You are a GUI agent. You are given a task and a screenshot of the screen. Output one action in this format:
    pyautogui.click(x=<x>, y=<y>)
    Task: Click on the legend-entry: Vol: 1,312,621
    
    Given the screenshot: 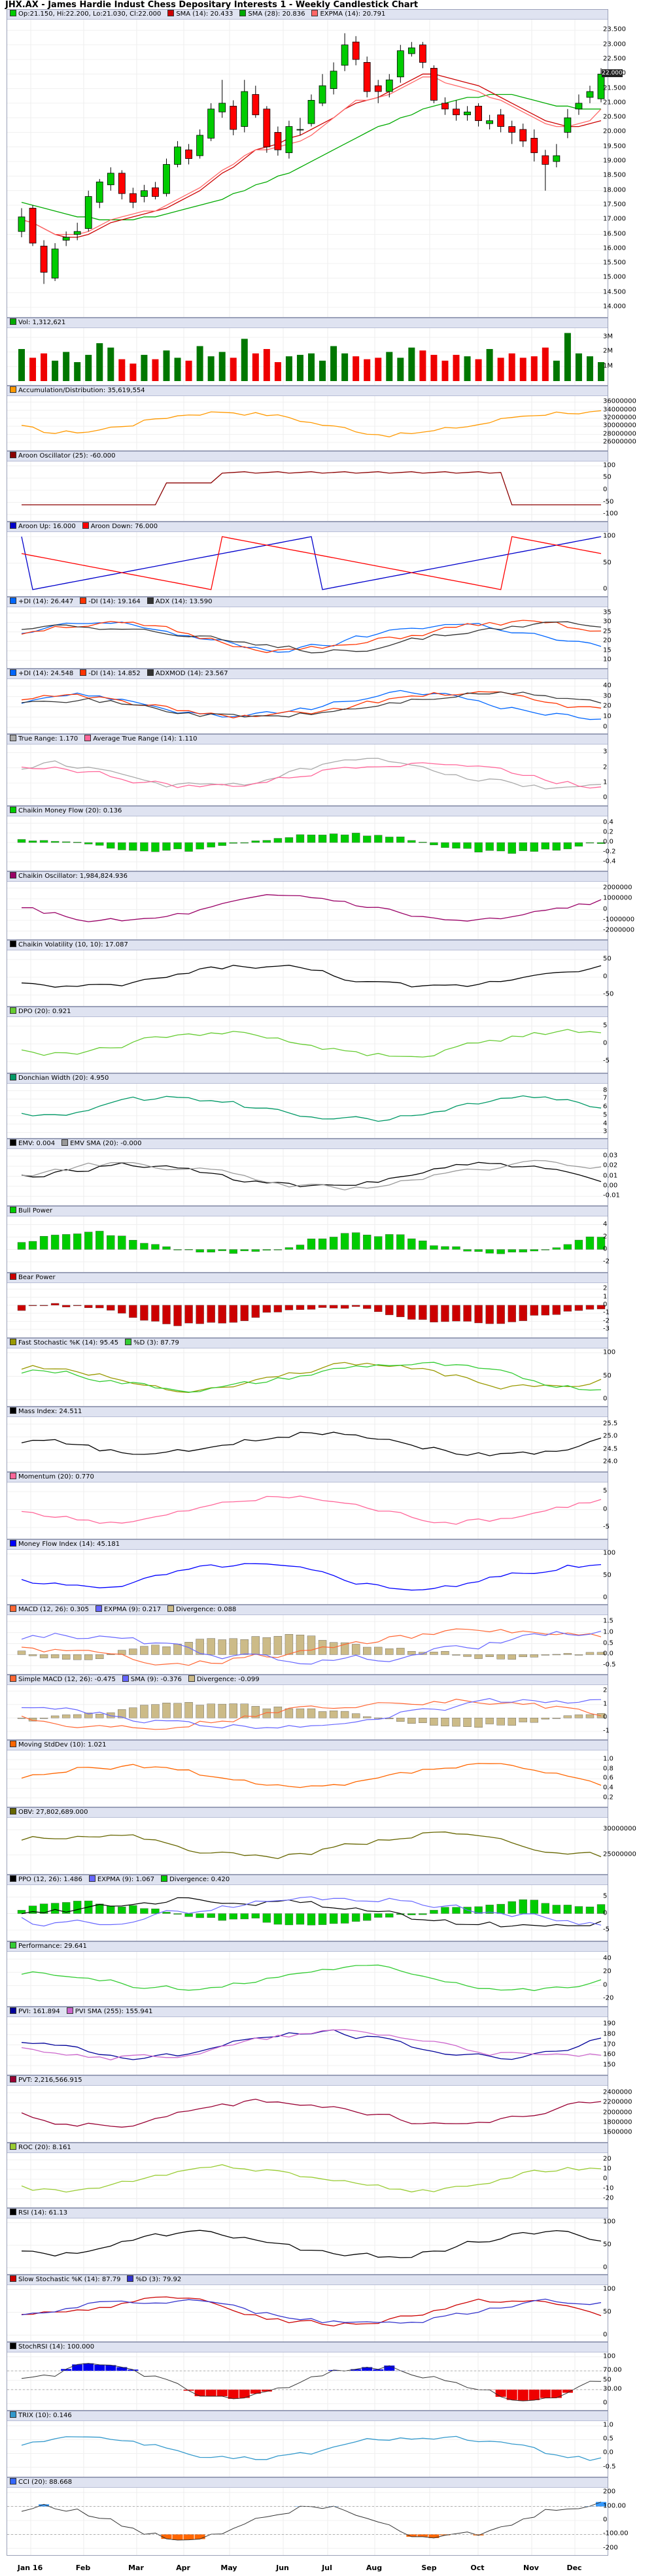 What is the action you would take?
    pyautogui.click(x=37, y=323)
    